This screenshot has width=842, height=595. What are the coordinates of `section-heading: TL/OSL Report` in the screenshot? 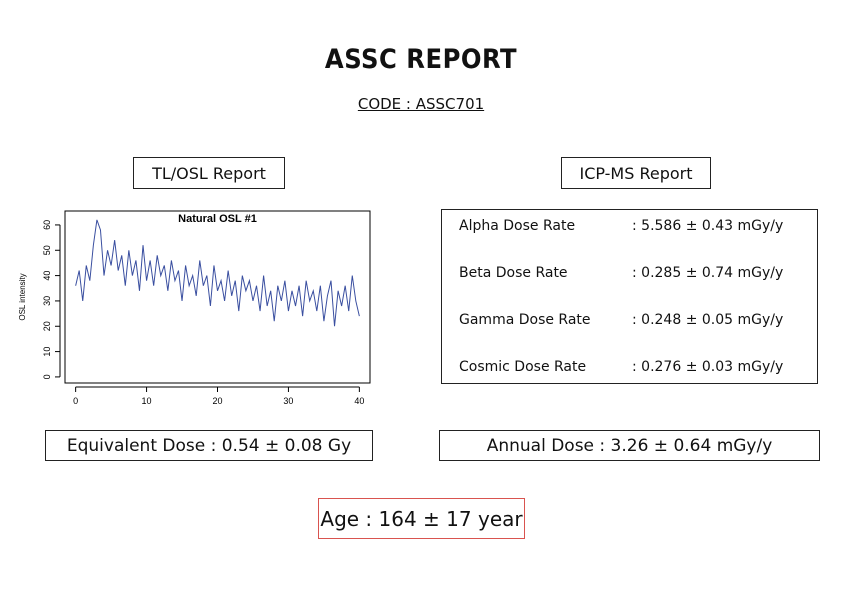 It's located at (209, 173).